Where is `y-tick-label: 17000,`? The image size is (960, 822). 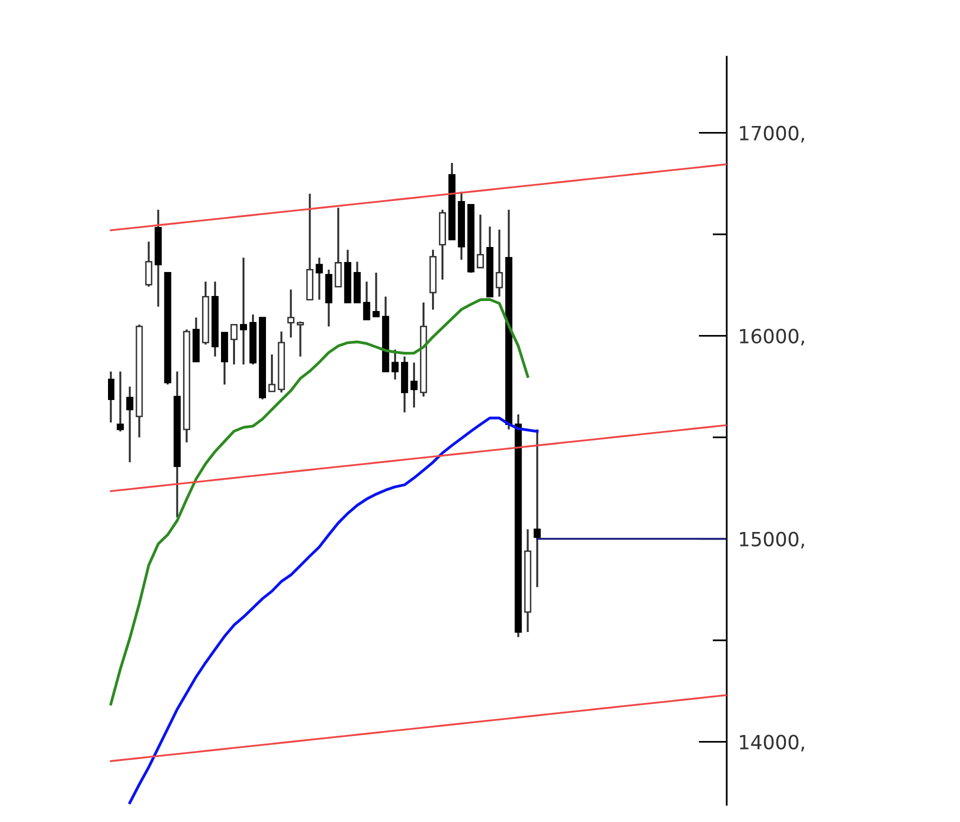 y-tick-label: 17000, is located at coordinates (772, 134).